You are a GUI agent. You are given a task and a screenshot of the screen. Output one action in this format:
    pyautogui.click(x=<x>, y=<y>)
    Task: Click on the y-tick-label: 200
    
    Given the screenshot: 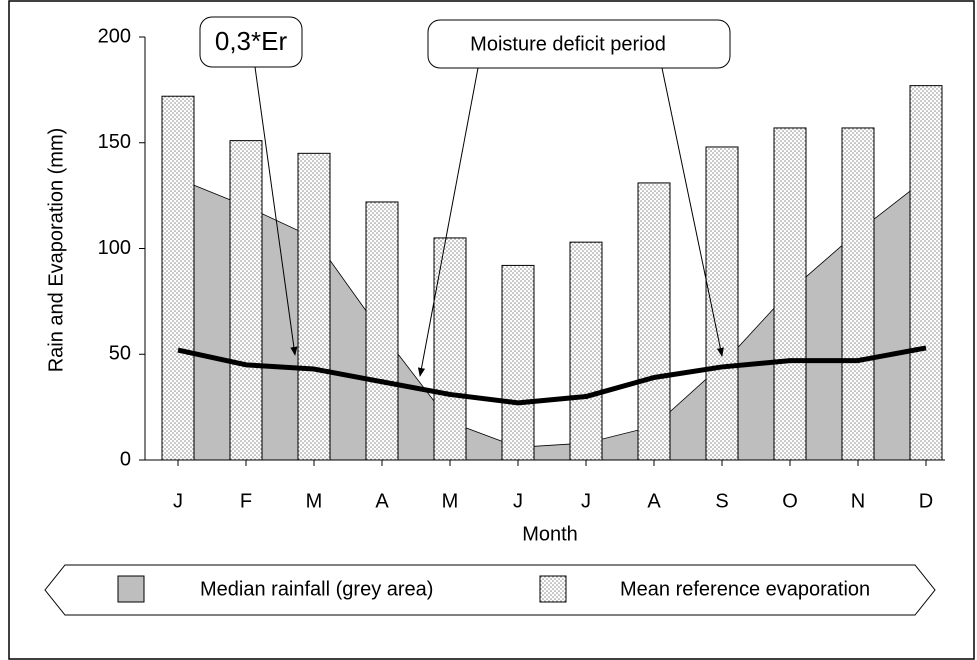 What is the action you would take?
    pyautogui.click(x=114, y=36)
    